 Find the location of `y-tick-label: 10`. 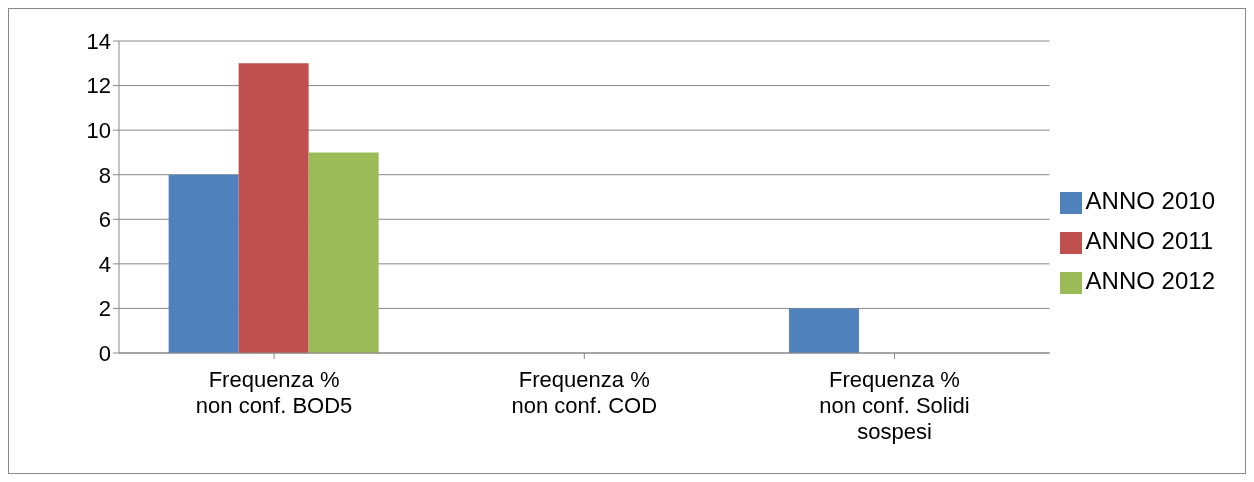

y-tick-label: 10 is located at coordinates (98, 130).